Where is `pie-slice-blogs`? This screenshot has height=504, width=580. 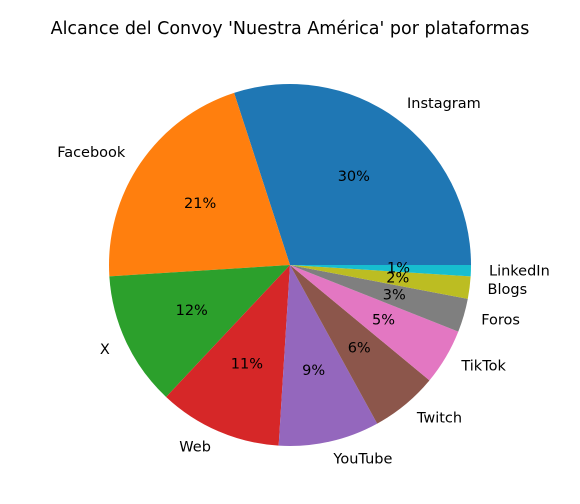
pie-slice-blogs is located at coordinates (380, 282).